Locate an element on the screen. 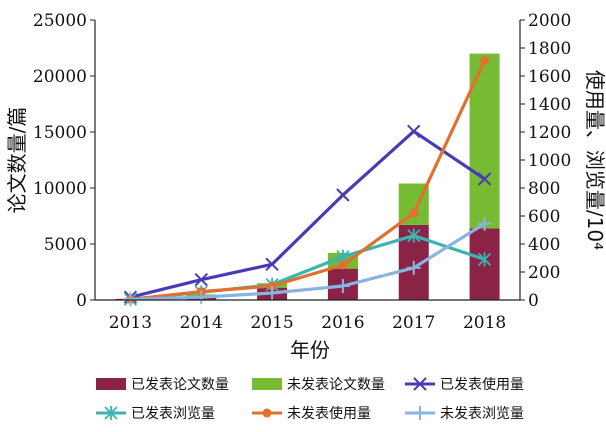 This screenshot has width=606, height=432. y-right-tick-label: 800 is located at coordinates (544, 189).